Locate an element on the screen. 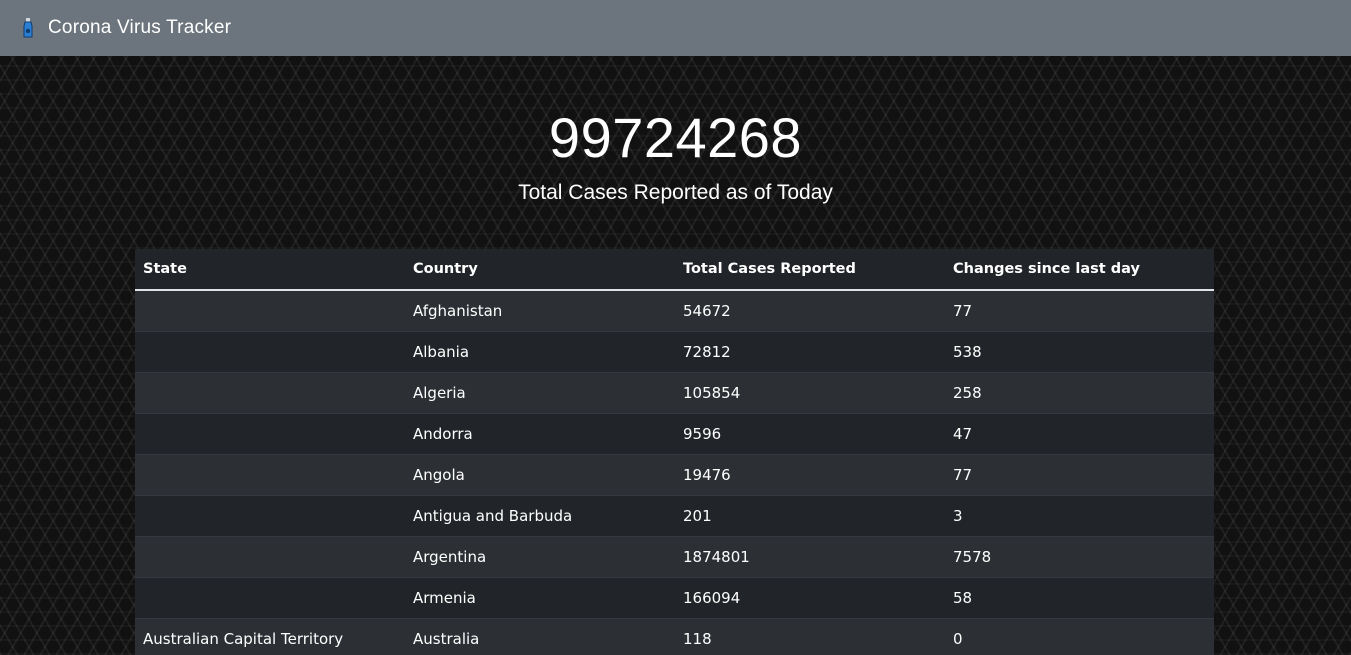  cell-total: 118 is located at coordinates (810, 636).